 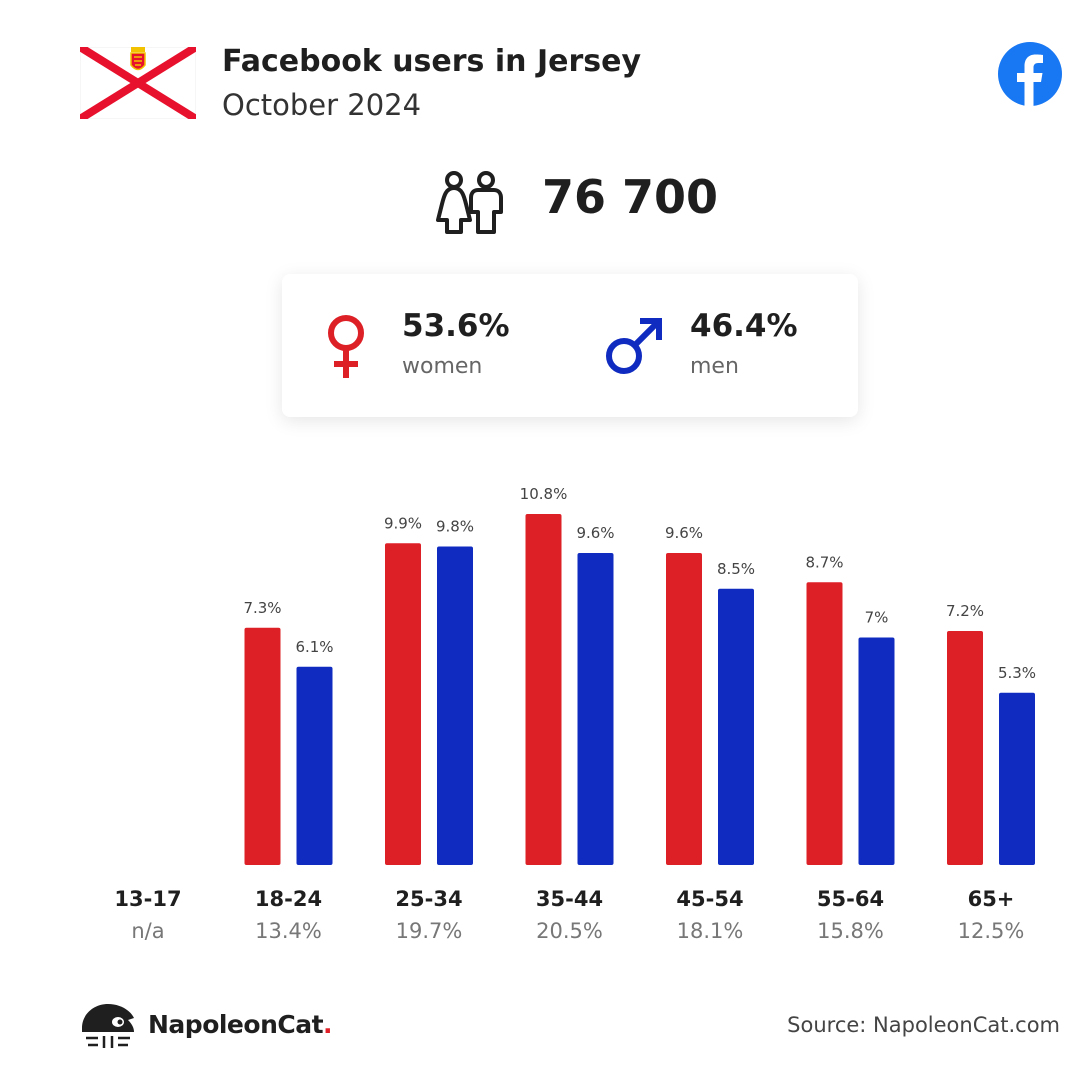 What do you see at coordinates (288, 931) in the screenshot?
I see `age-group-share: 13.4%` at bounding box center [288, 931].